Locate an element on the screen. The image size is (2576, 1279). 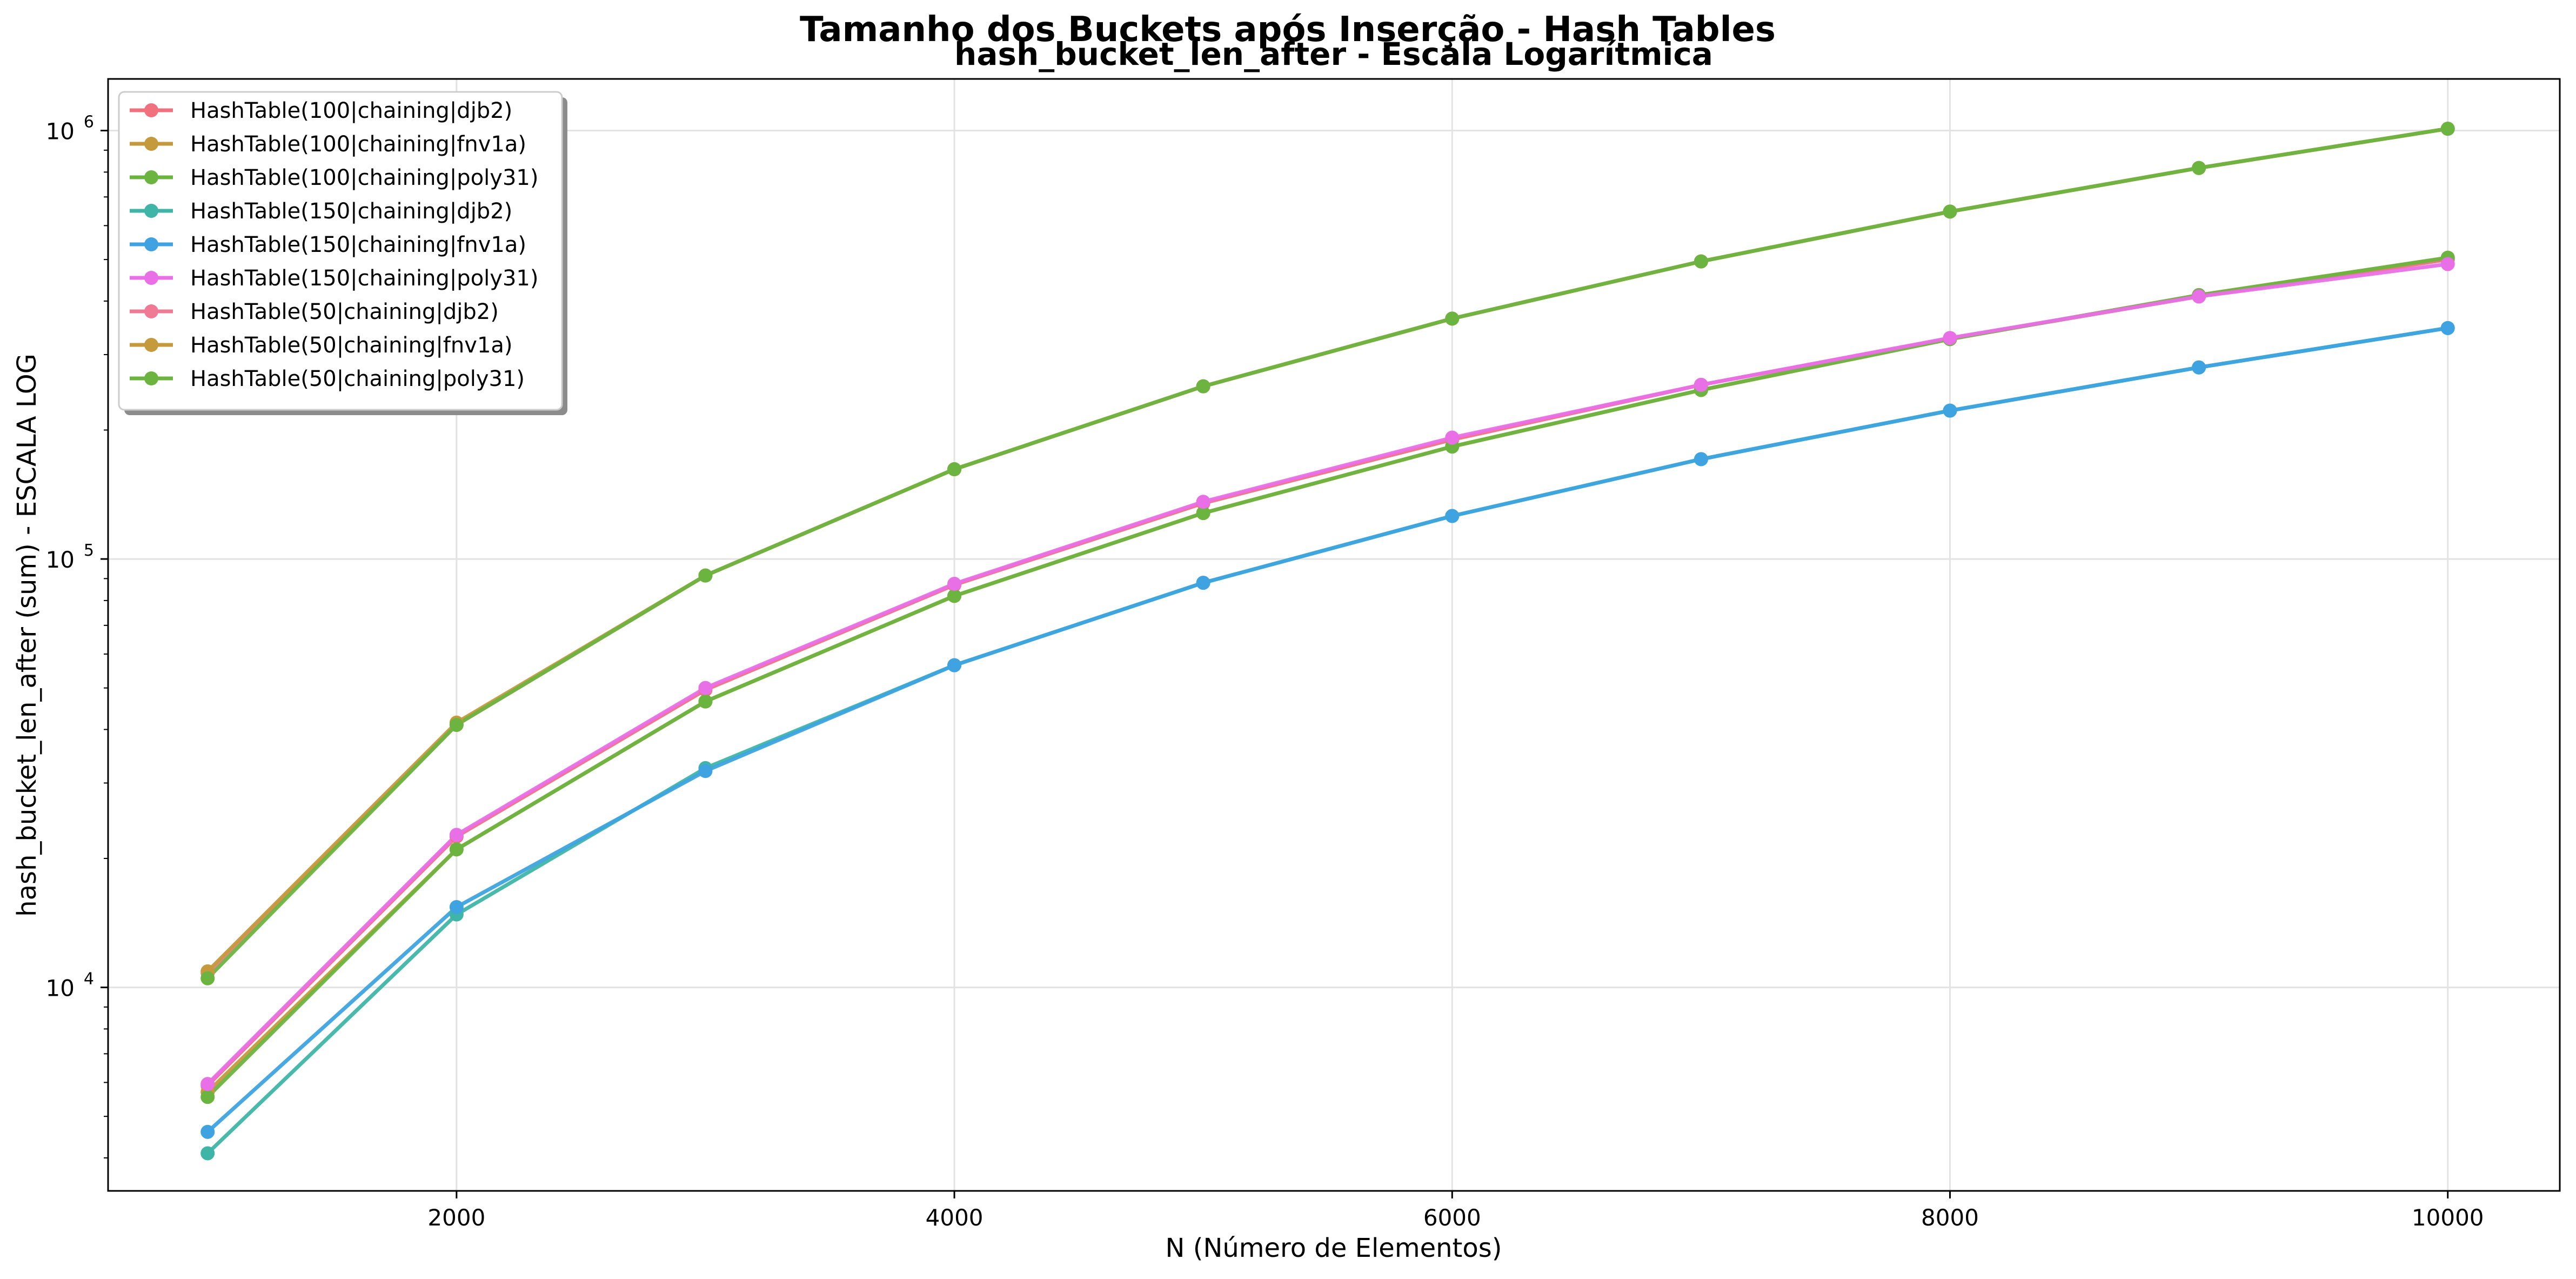
x-tick-label: 6000 is located at coordinates (1452, 1217).